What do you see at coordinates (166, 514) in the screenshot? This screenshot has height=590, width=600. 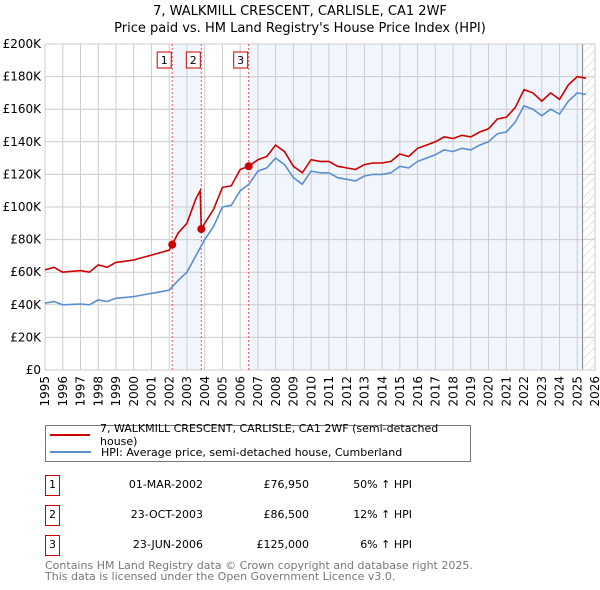 I see `sale-date: 23-OCT-2003` at bounding box center [166, 514].